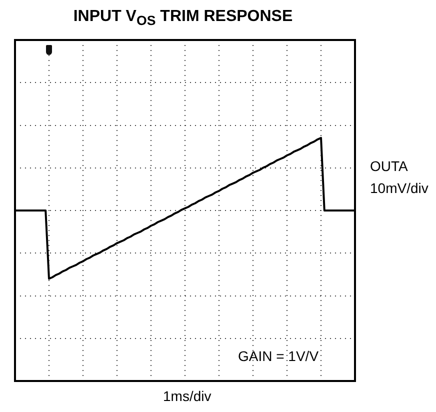 Image resolution: width=436 pixels, height=412 pixels. I want to click on text: 1ms/div, so click(187, 396).